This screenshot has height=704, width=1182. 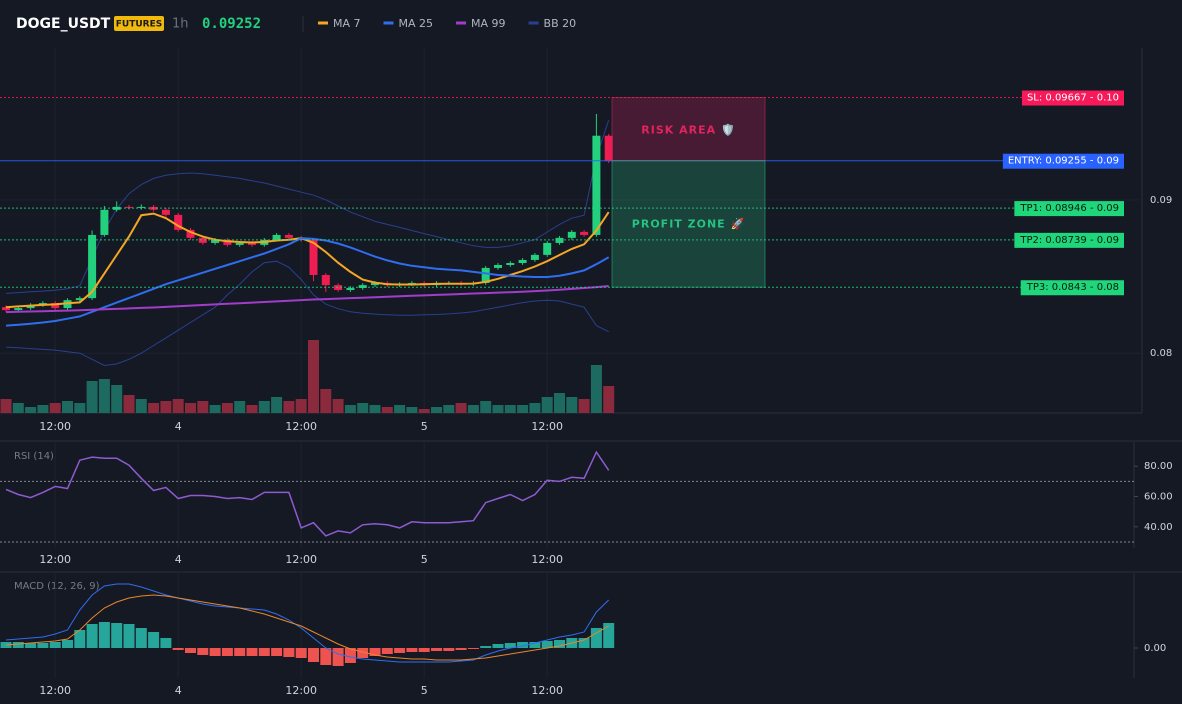 I want to click on level-label-bg, so click(x=1063, y=161).